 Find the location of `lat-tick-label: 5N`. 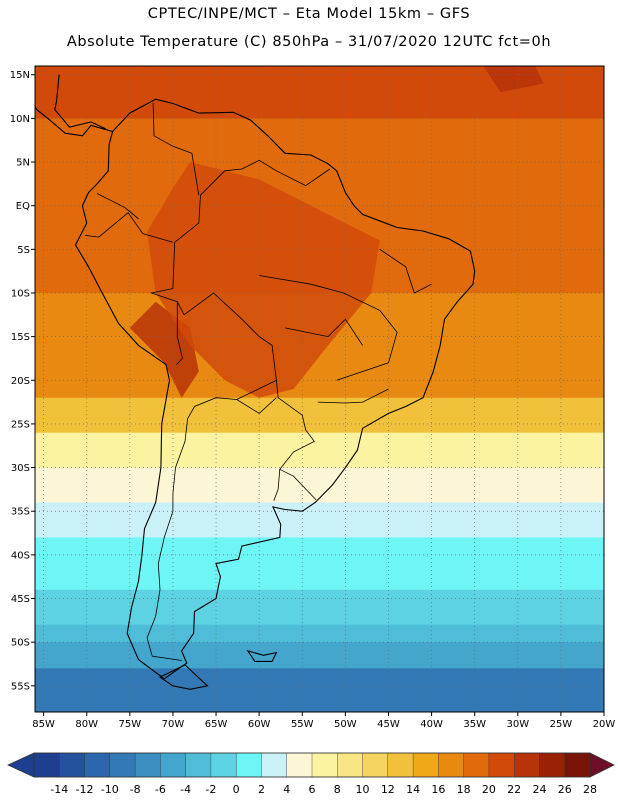

lat-tick-label: 5N is located at coordinates (23, 163).